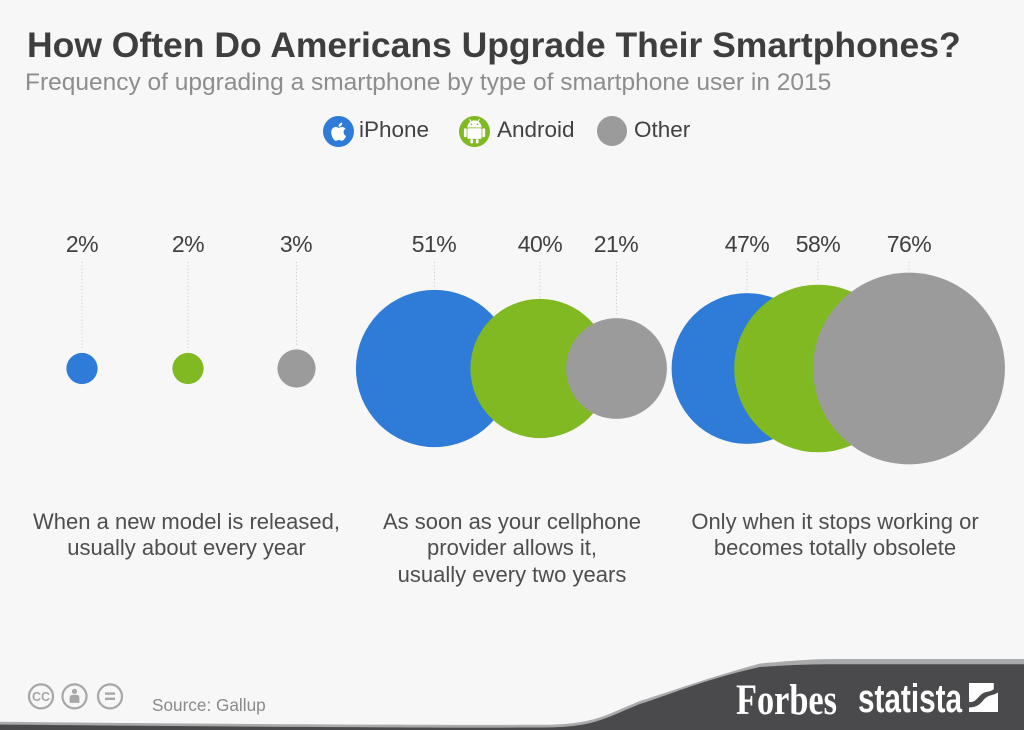 The image size is (1024, 730). What do you see at coordinates (786, 700) in the screenshot?
I see `svg-text: Forbes` at bounding box center [786, 700].